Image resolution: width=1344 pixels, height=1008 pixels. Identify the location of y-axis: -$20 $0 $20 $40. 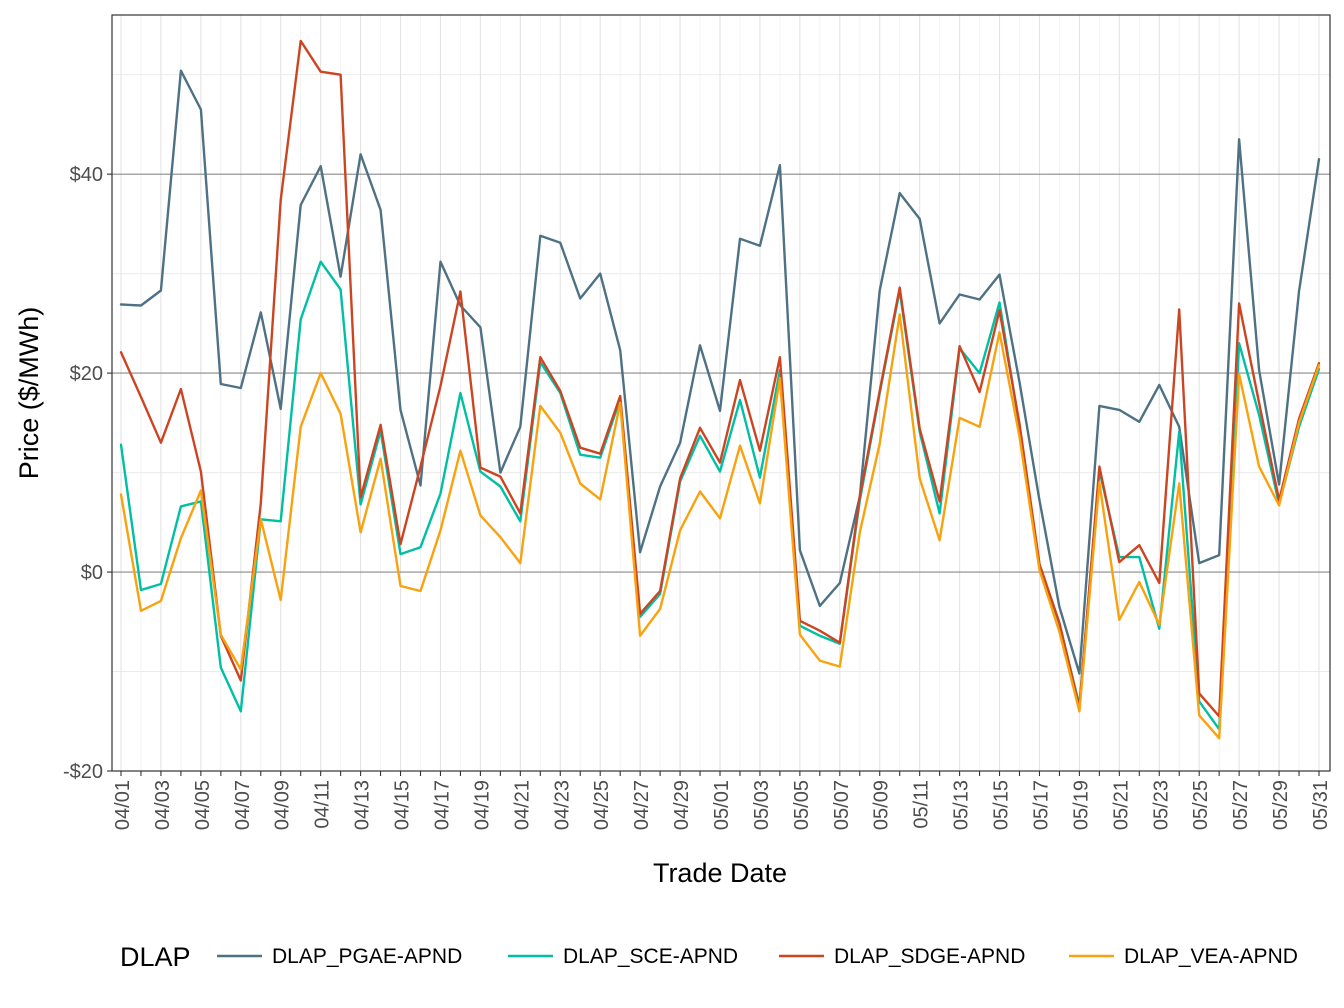
(87, 473).